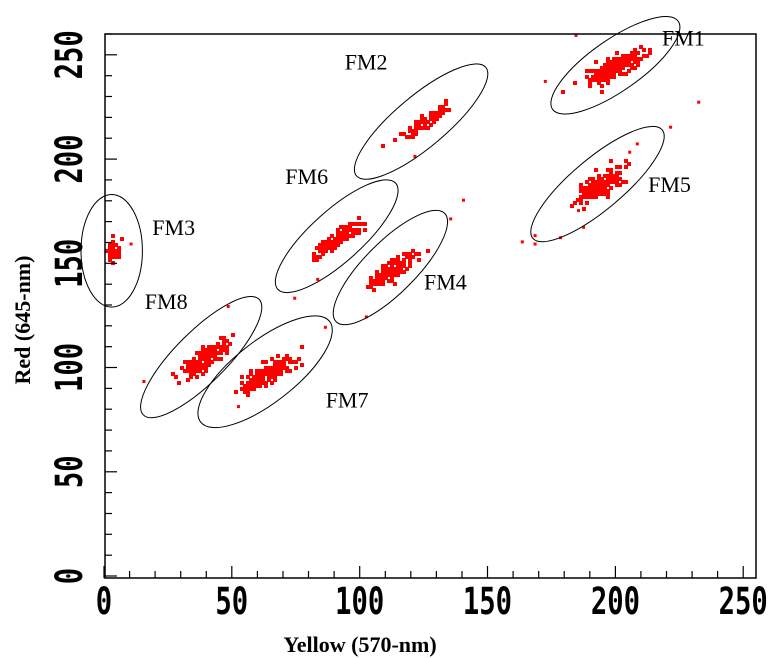 The height and width of the screenshot is (658, 782). Describe the element at coordinates (166, 301) in the screenshot. I see `cluster-label-fm8: FM8` at that location.